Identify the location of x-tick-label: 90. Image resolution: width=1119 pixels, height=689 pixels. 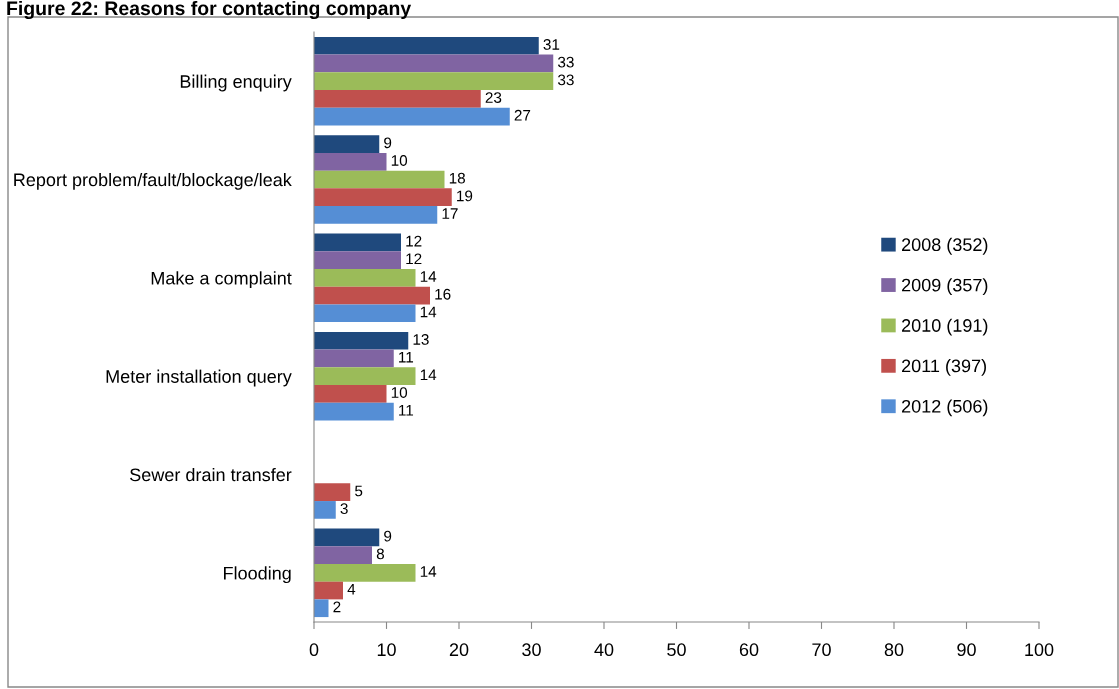
(966, 650).